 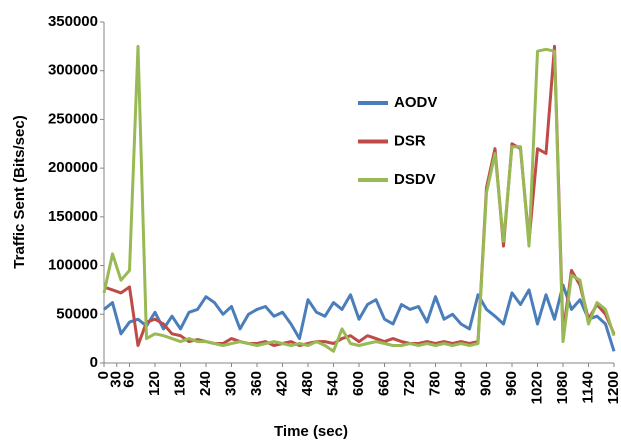 I want to click on y-tick-label: 250000, so click(x=73, y=118).